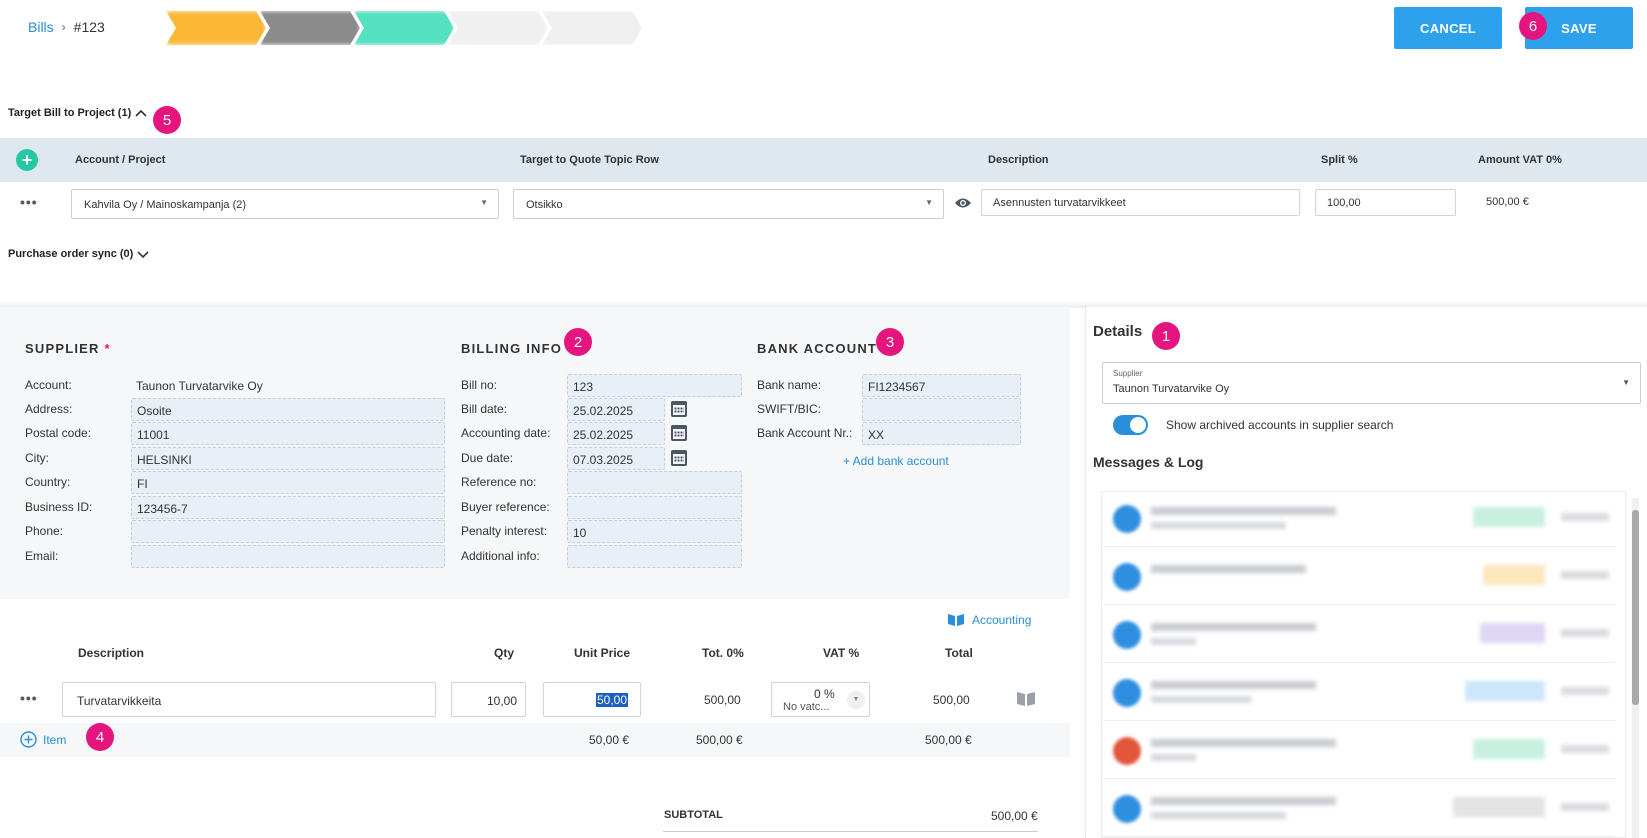 This screenshot has width=1647, height=838. I want to click on bank-account-nr-label: Bank Account Nr.:, so click(805, 433).